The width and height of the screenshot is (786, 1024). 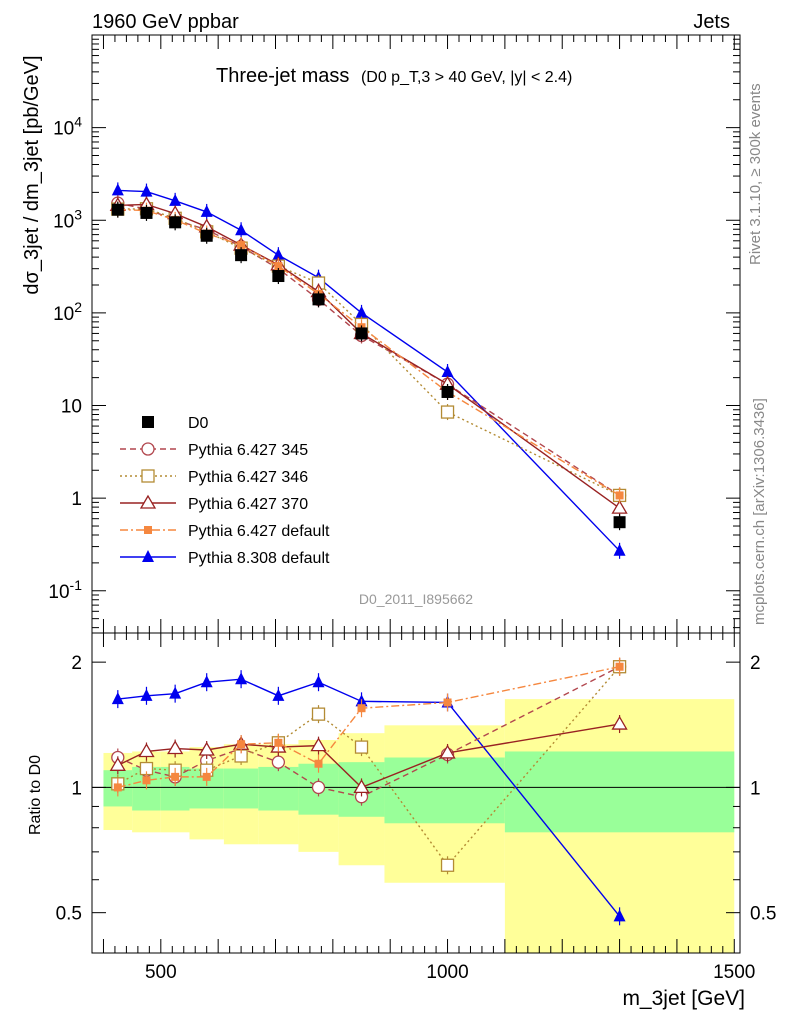 What do you see at coordinates (711, 22) in the screenshot?
I see `header-category-label: Jets` at bounding box center [711, 22].